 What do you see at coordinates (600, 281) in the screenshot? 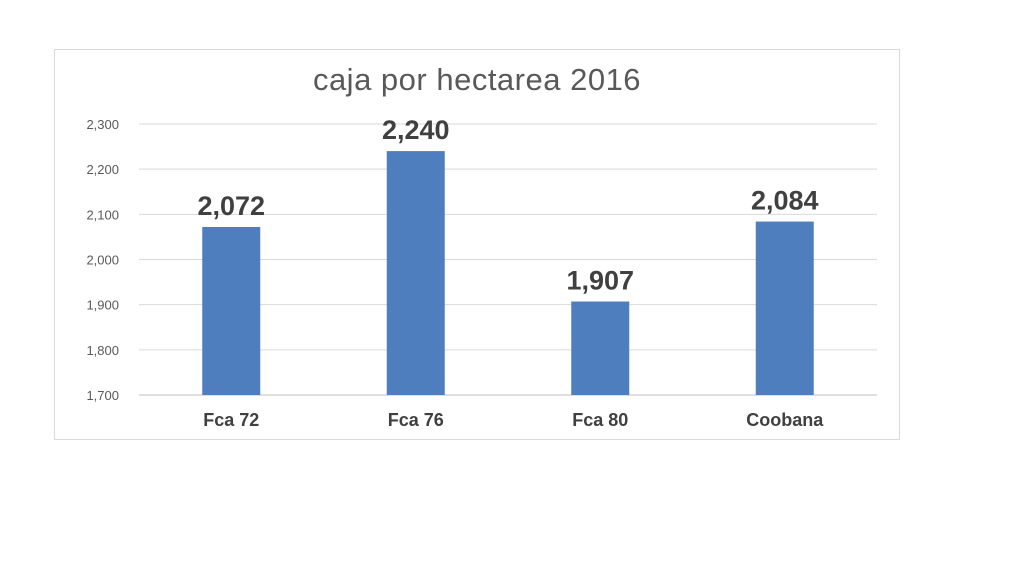
I see `data-label: 1,907` at bounding box center [600, 281].